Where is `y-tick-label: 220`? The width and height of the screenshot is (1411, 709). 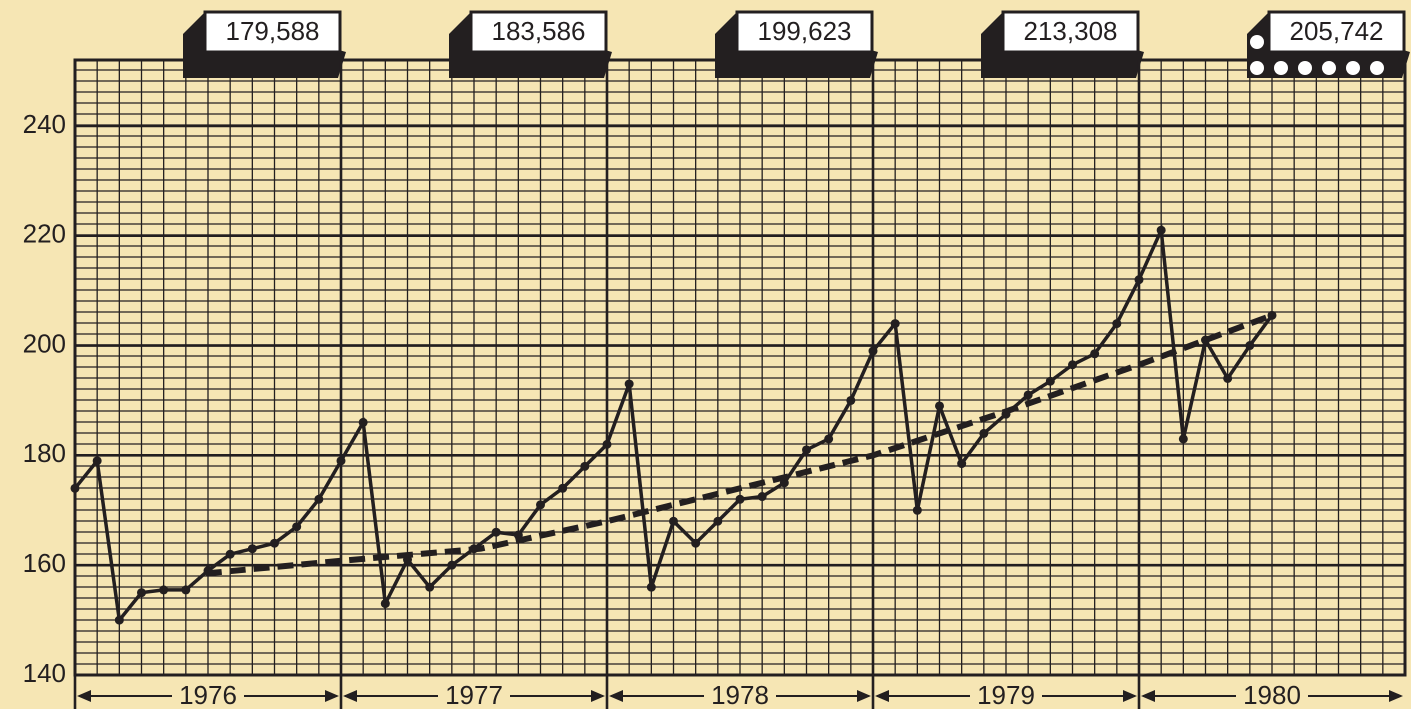 y-tick-label: 220 is located at coordinates (44, 234).